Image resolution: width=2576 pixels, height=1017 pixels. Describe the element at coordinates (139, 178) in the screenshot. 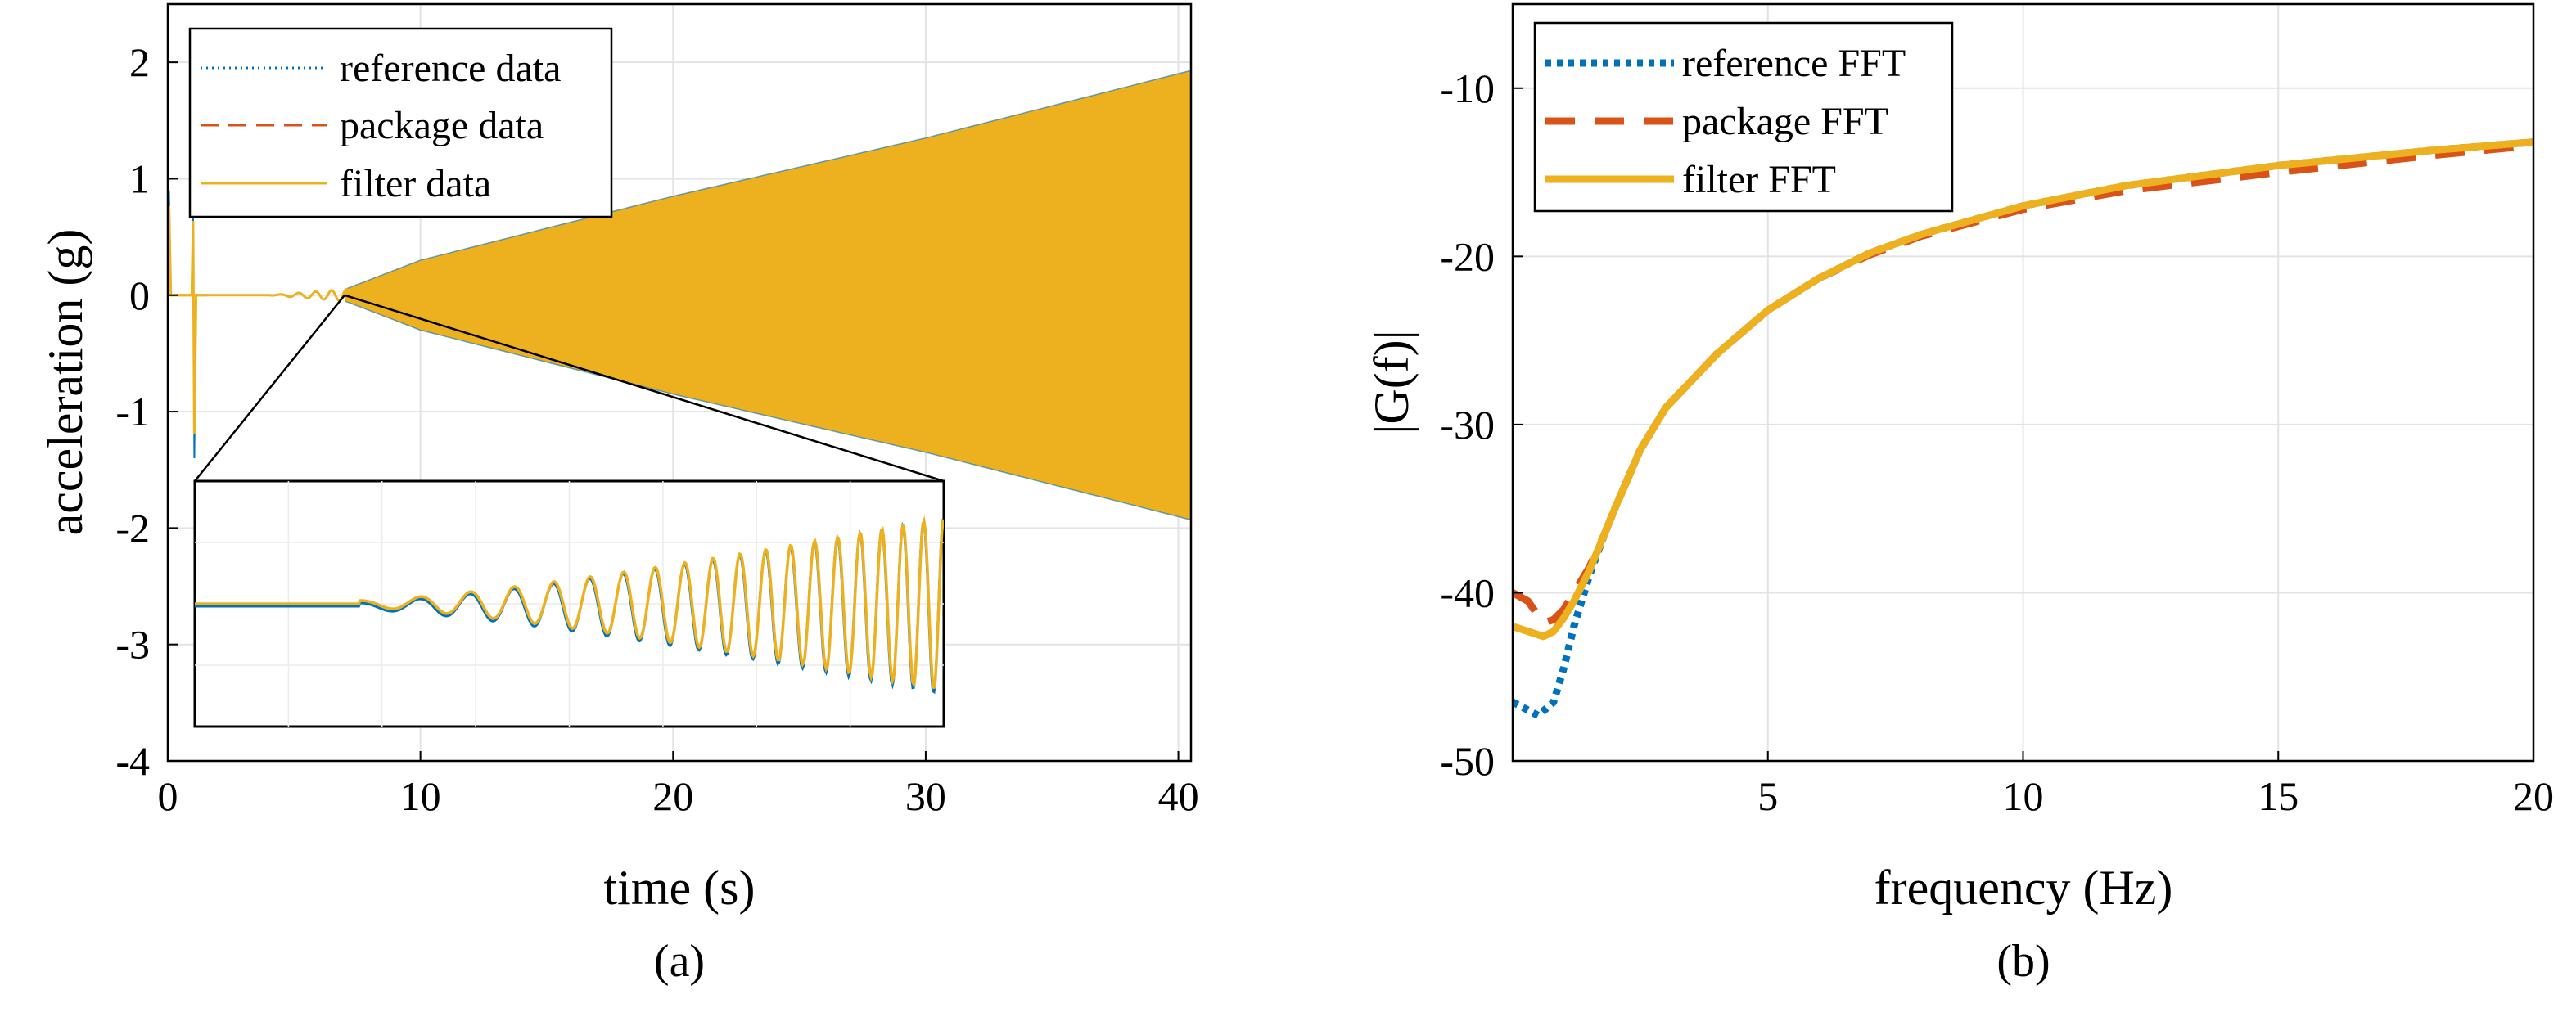

I see `y-tick-label: 1` at that location.